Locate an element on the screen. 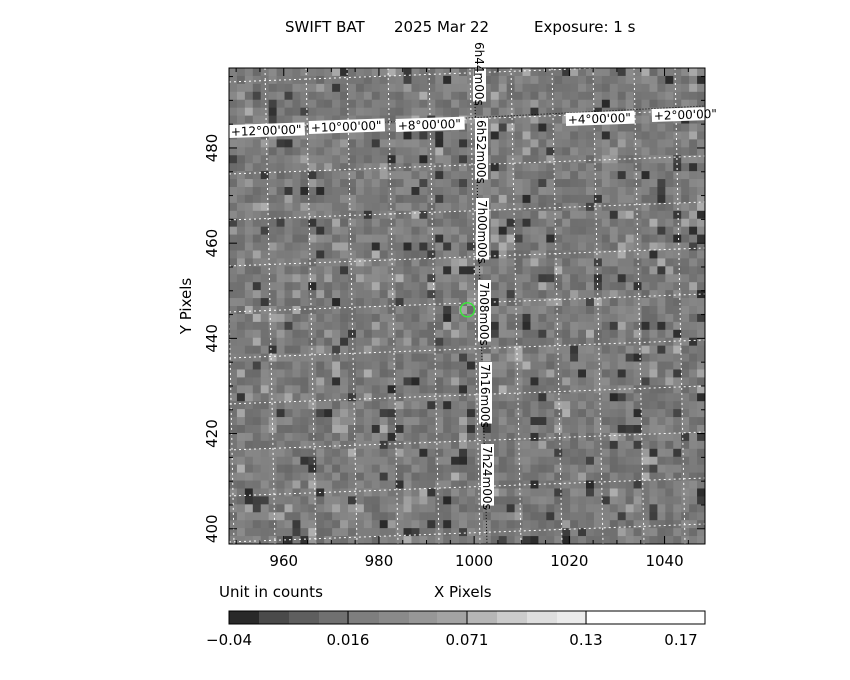 This screenshot has height=680, width=850. colorbar-swatch is located at coordinates (244, 617).